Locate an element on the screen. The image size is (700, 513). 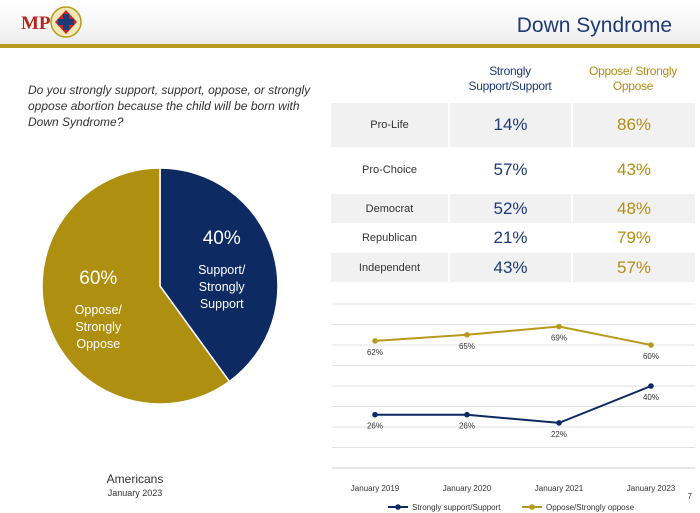
support-value: 43% is located at coordinates (510, 267).